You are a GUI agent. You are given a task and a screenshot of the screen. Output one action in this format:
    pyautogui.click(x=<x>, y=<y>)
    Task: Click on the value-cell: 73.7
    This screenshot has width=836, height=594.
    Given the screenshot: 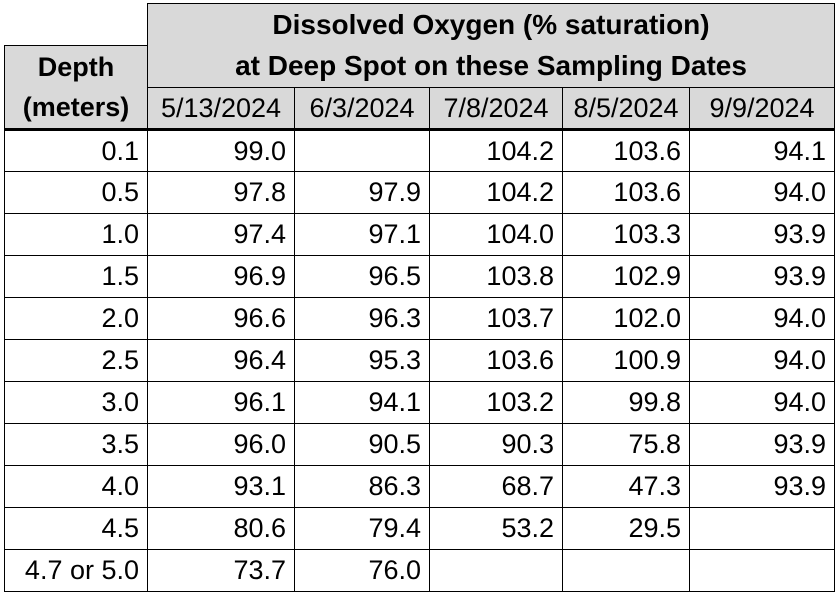 What is the action you would take?
    pyautogui.click(x=221, y=570)
    